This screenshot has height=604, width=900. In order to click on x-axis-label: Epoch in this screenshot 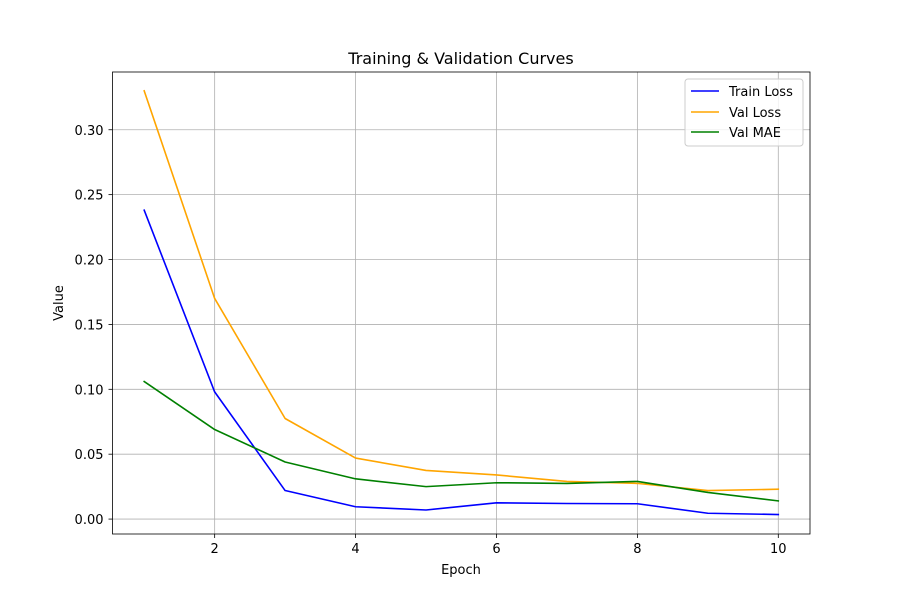, I will do `click(461, 570)`.